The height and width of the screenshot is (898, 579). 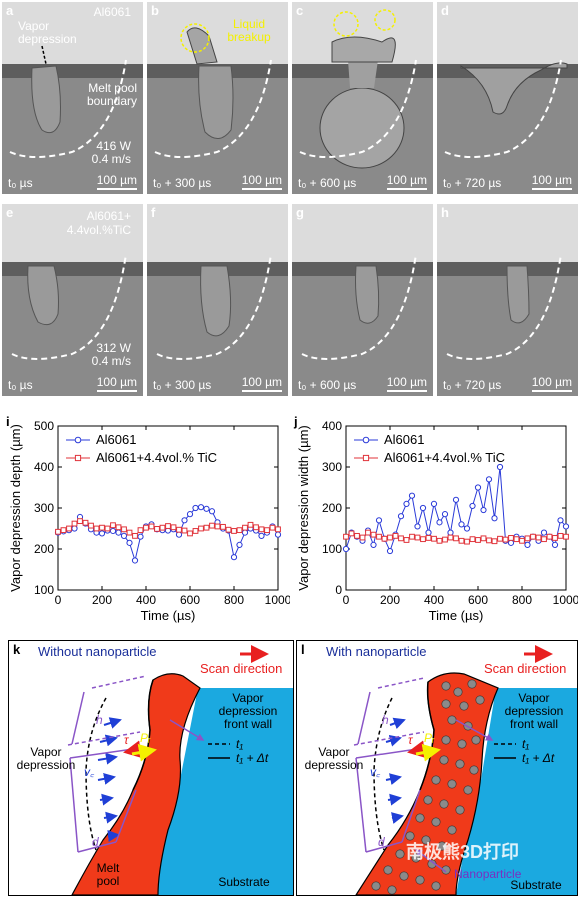 What do you see at coordinates (488, 874) in the screenshot?
I see `nanoparticle-label: Nanoparticle` at bounding box center [488, 874].